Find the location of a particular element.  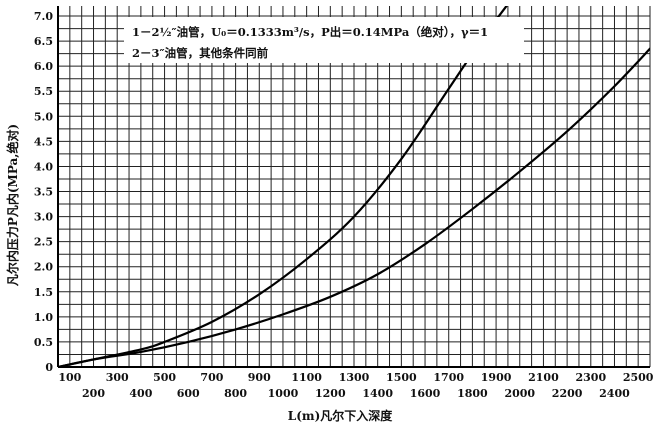

y-tick-label: 1.0 is located at coordinates (43, 317).